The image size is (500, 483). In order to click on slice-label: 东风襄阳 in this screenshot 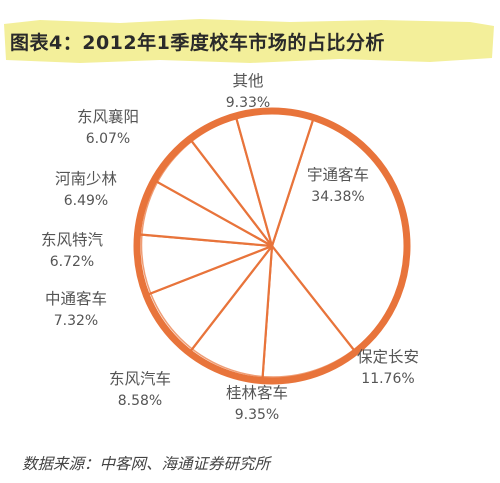, I will do `click(108, 116)`.